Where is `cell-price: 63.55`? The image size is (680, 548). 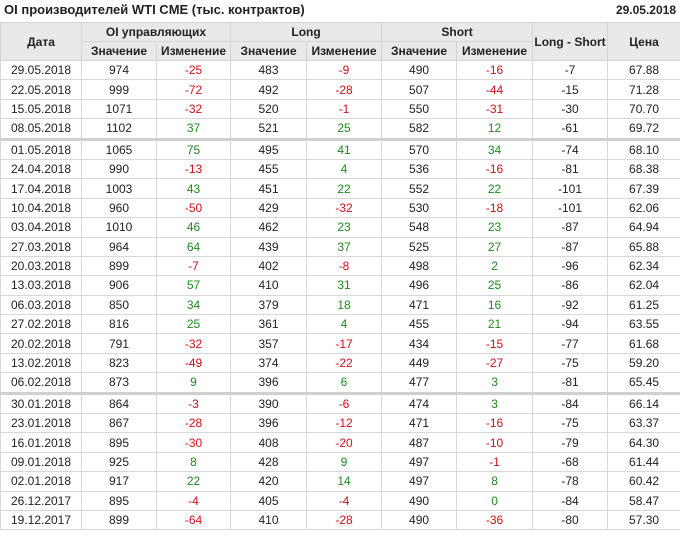
cell-price: 63.55 is located at coordinates (643, 324).